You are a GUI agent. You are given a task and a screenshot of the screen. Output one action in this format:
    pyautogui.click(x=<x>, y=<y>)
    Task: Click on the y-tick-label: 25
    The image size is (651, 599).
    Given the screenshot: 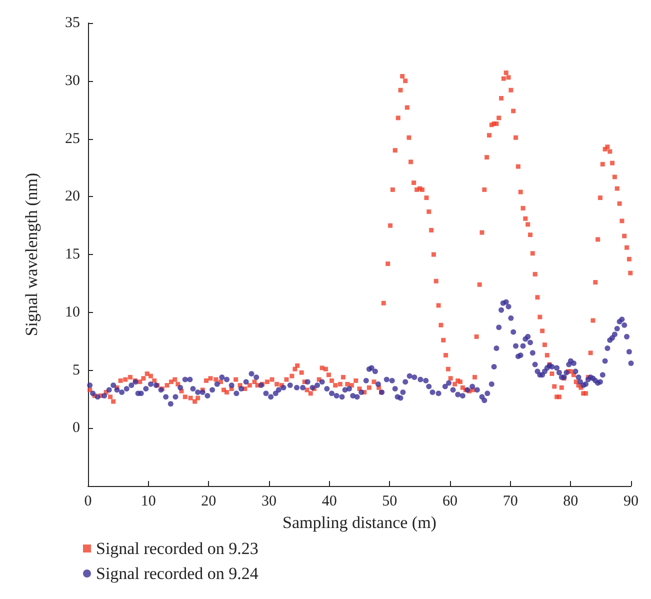 What is the action you would take?
    pyautogui.click(x=72, y=138)
    